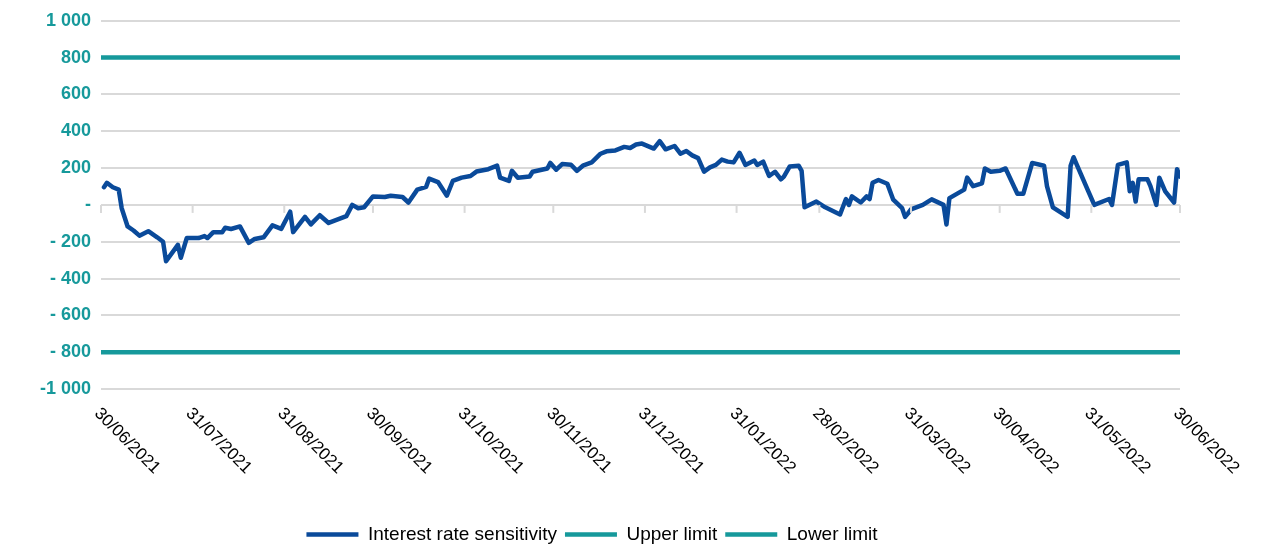 Image resolution: width=1272 pixels, height=554 pixels. Describe the element at coordinates (68, 19) in the screenshot. I see `y-tick-label: 1 000` at that location.